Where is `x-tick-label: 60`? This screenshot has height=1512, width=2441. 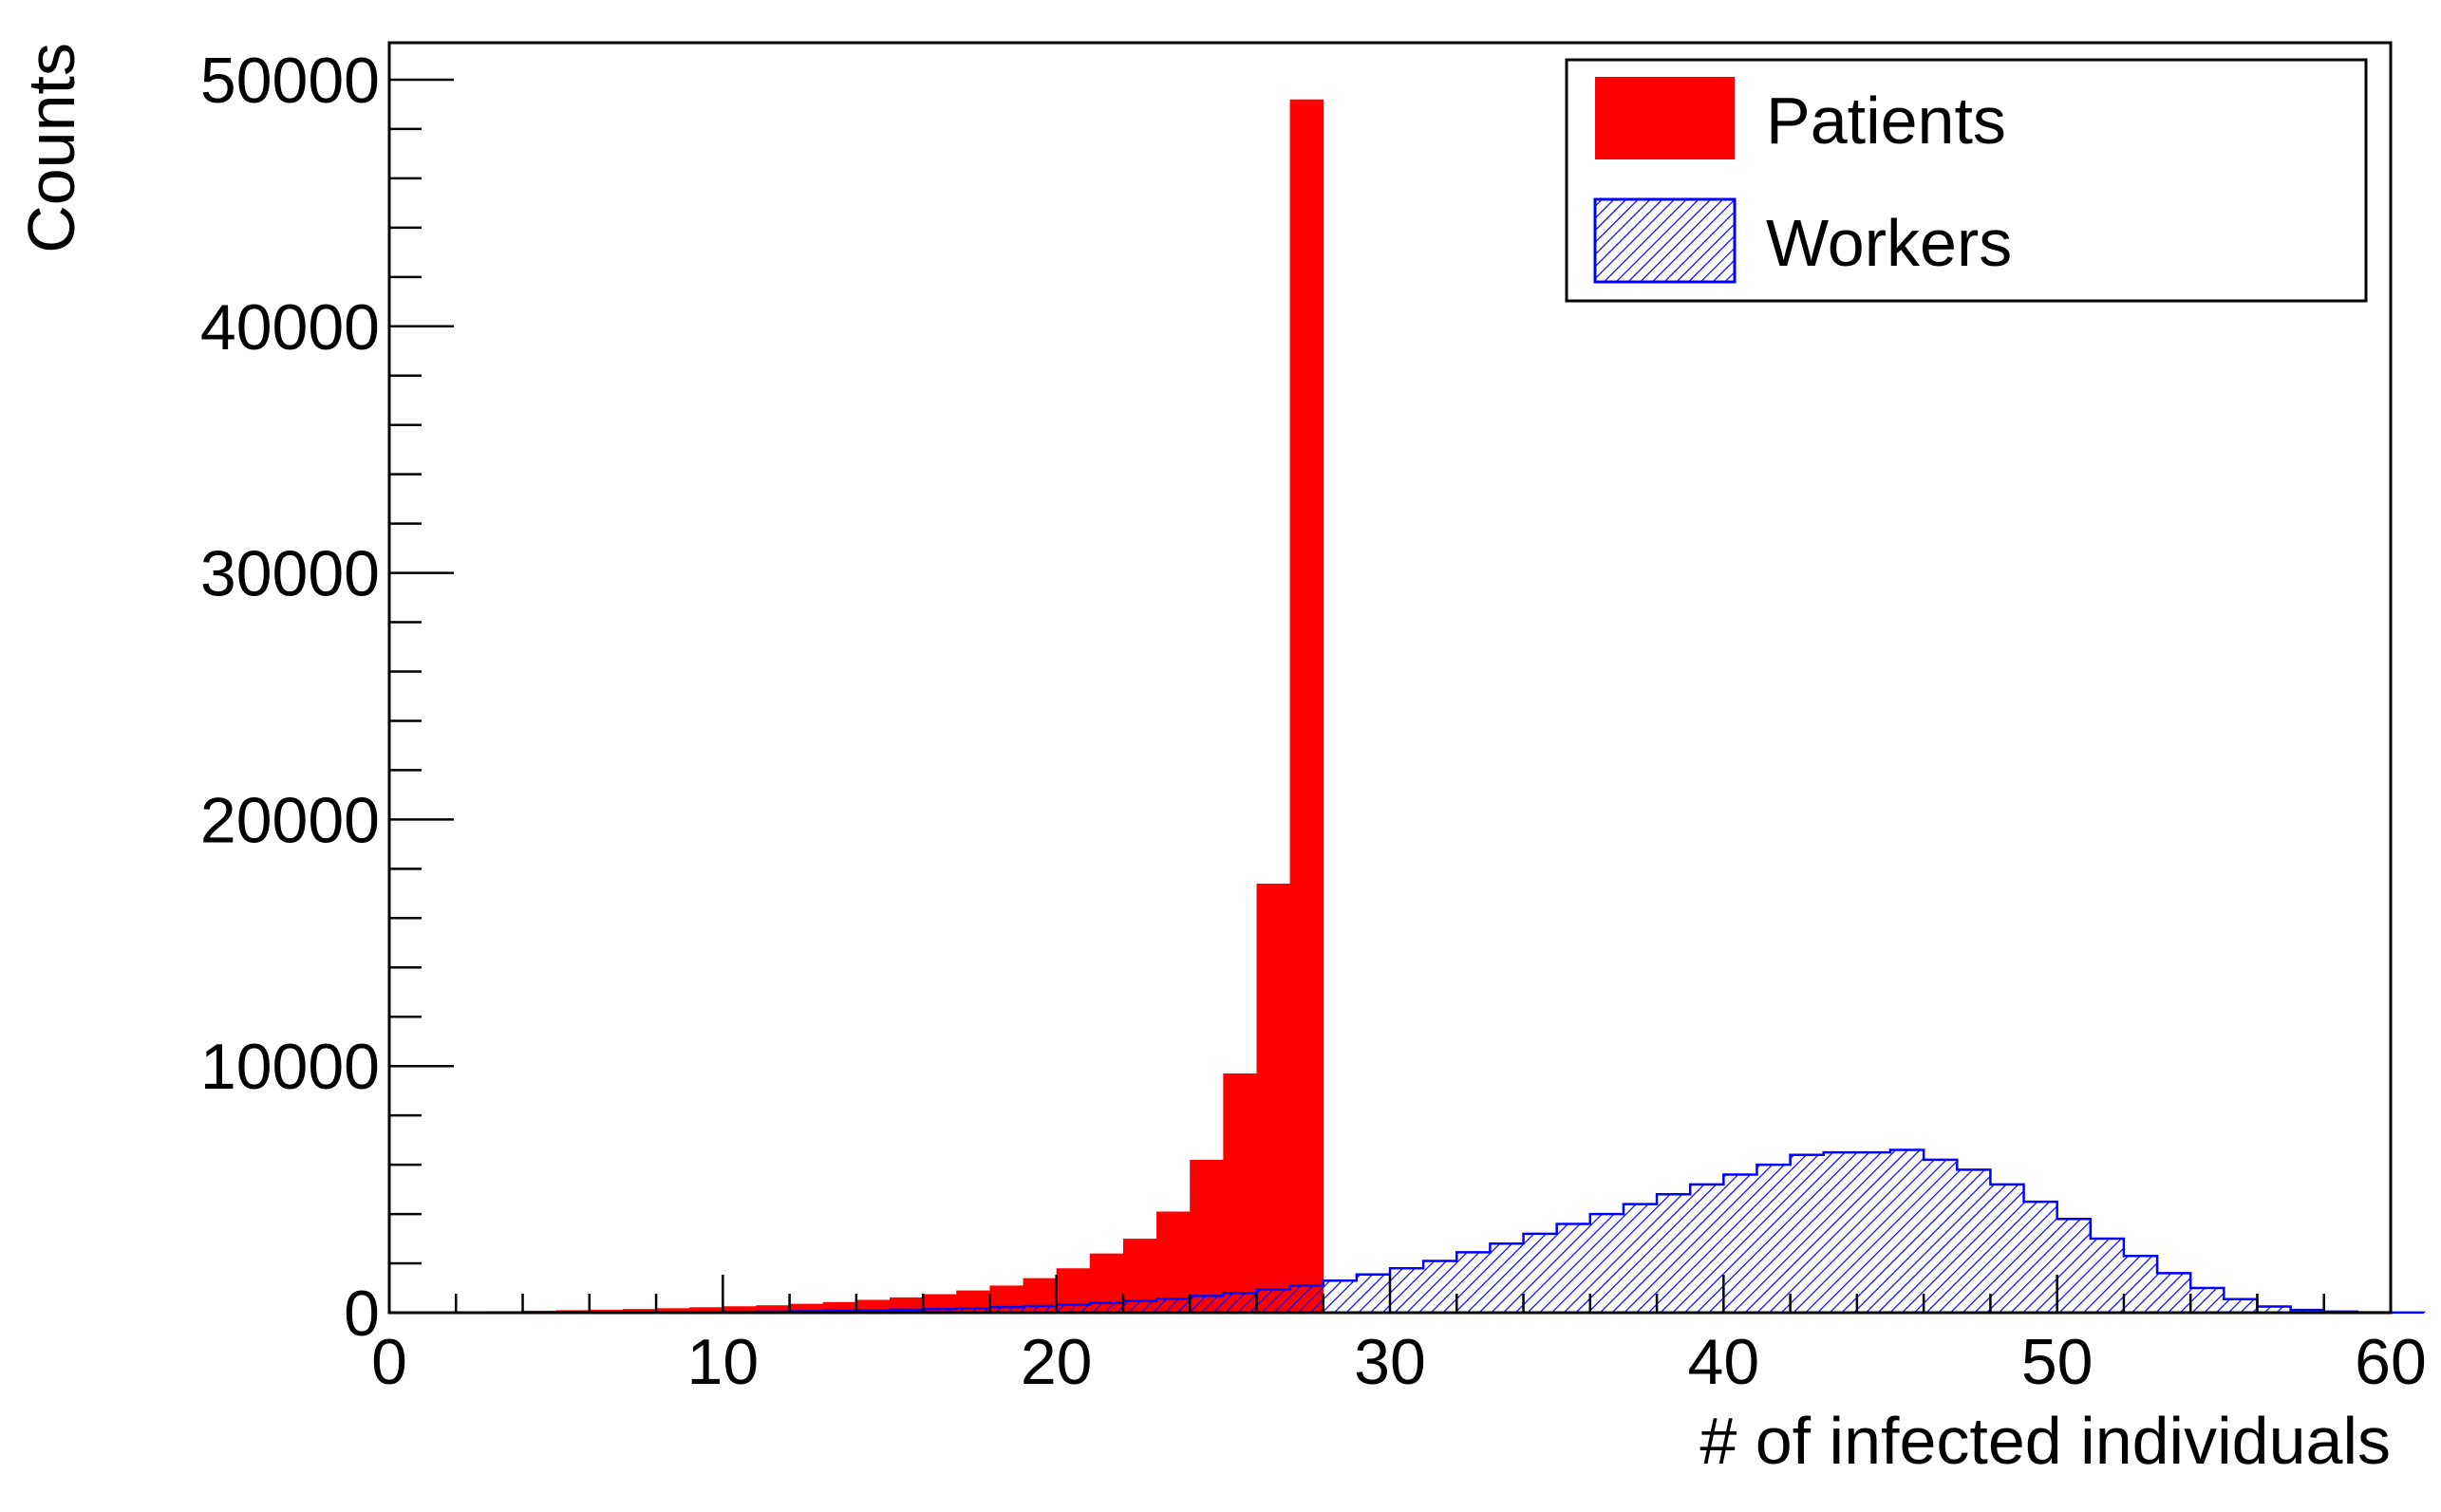
x-tick-label: 60 is located at coordinates (2391, 1362).